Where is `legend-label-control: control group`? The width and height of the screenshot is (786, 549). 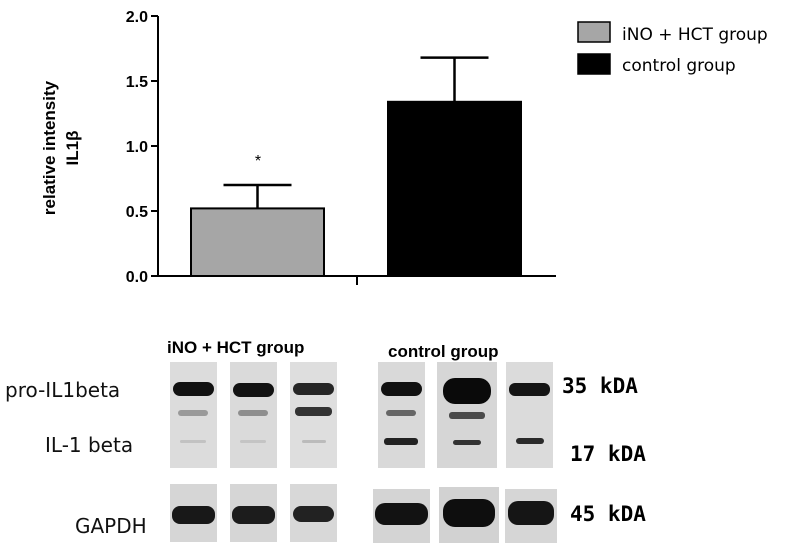 legend-label-control: control group is located at coordinates (679, 66).